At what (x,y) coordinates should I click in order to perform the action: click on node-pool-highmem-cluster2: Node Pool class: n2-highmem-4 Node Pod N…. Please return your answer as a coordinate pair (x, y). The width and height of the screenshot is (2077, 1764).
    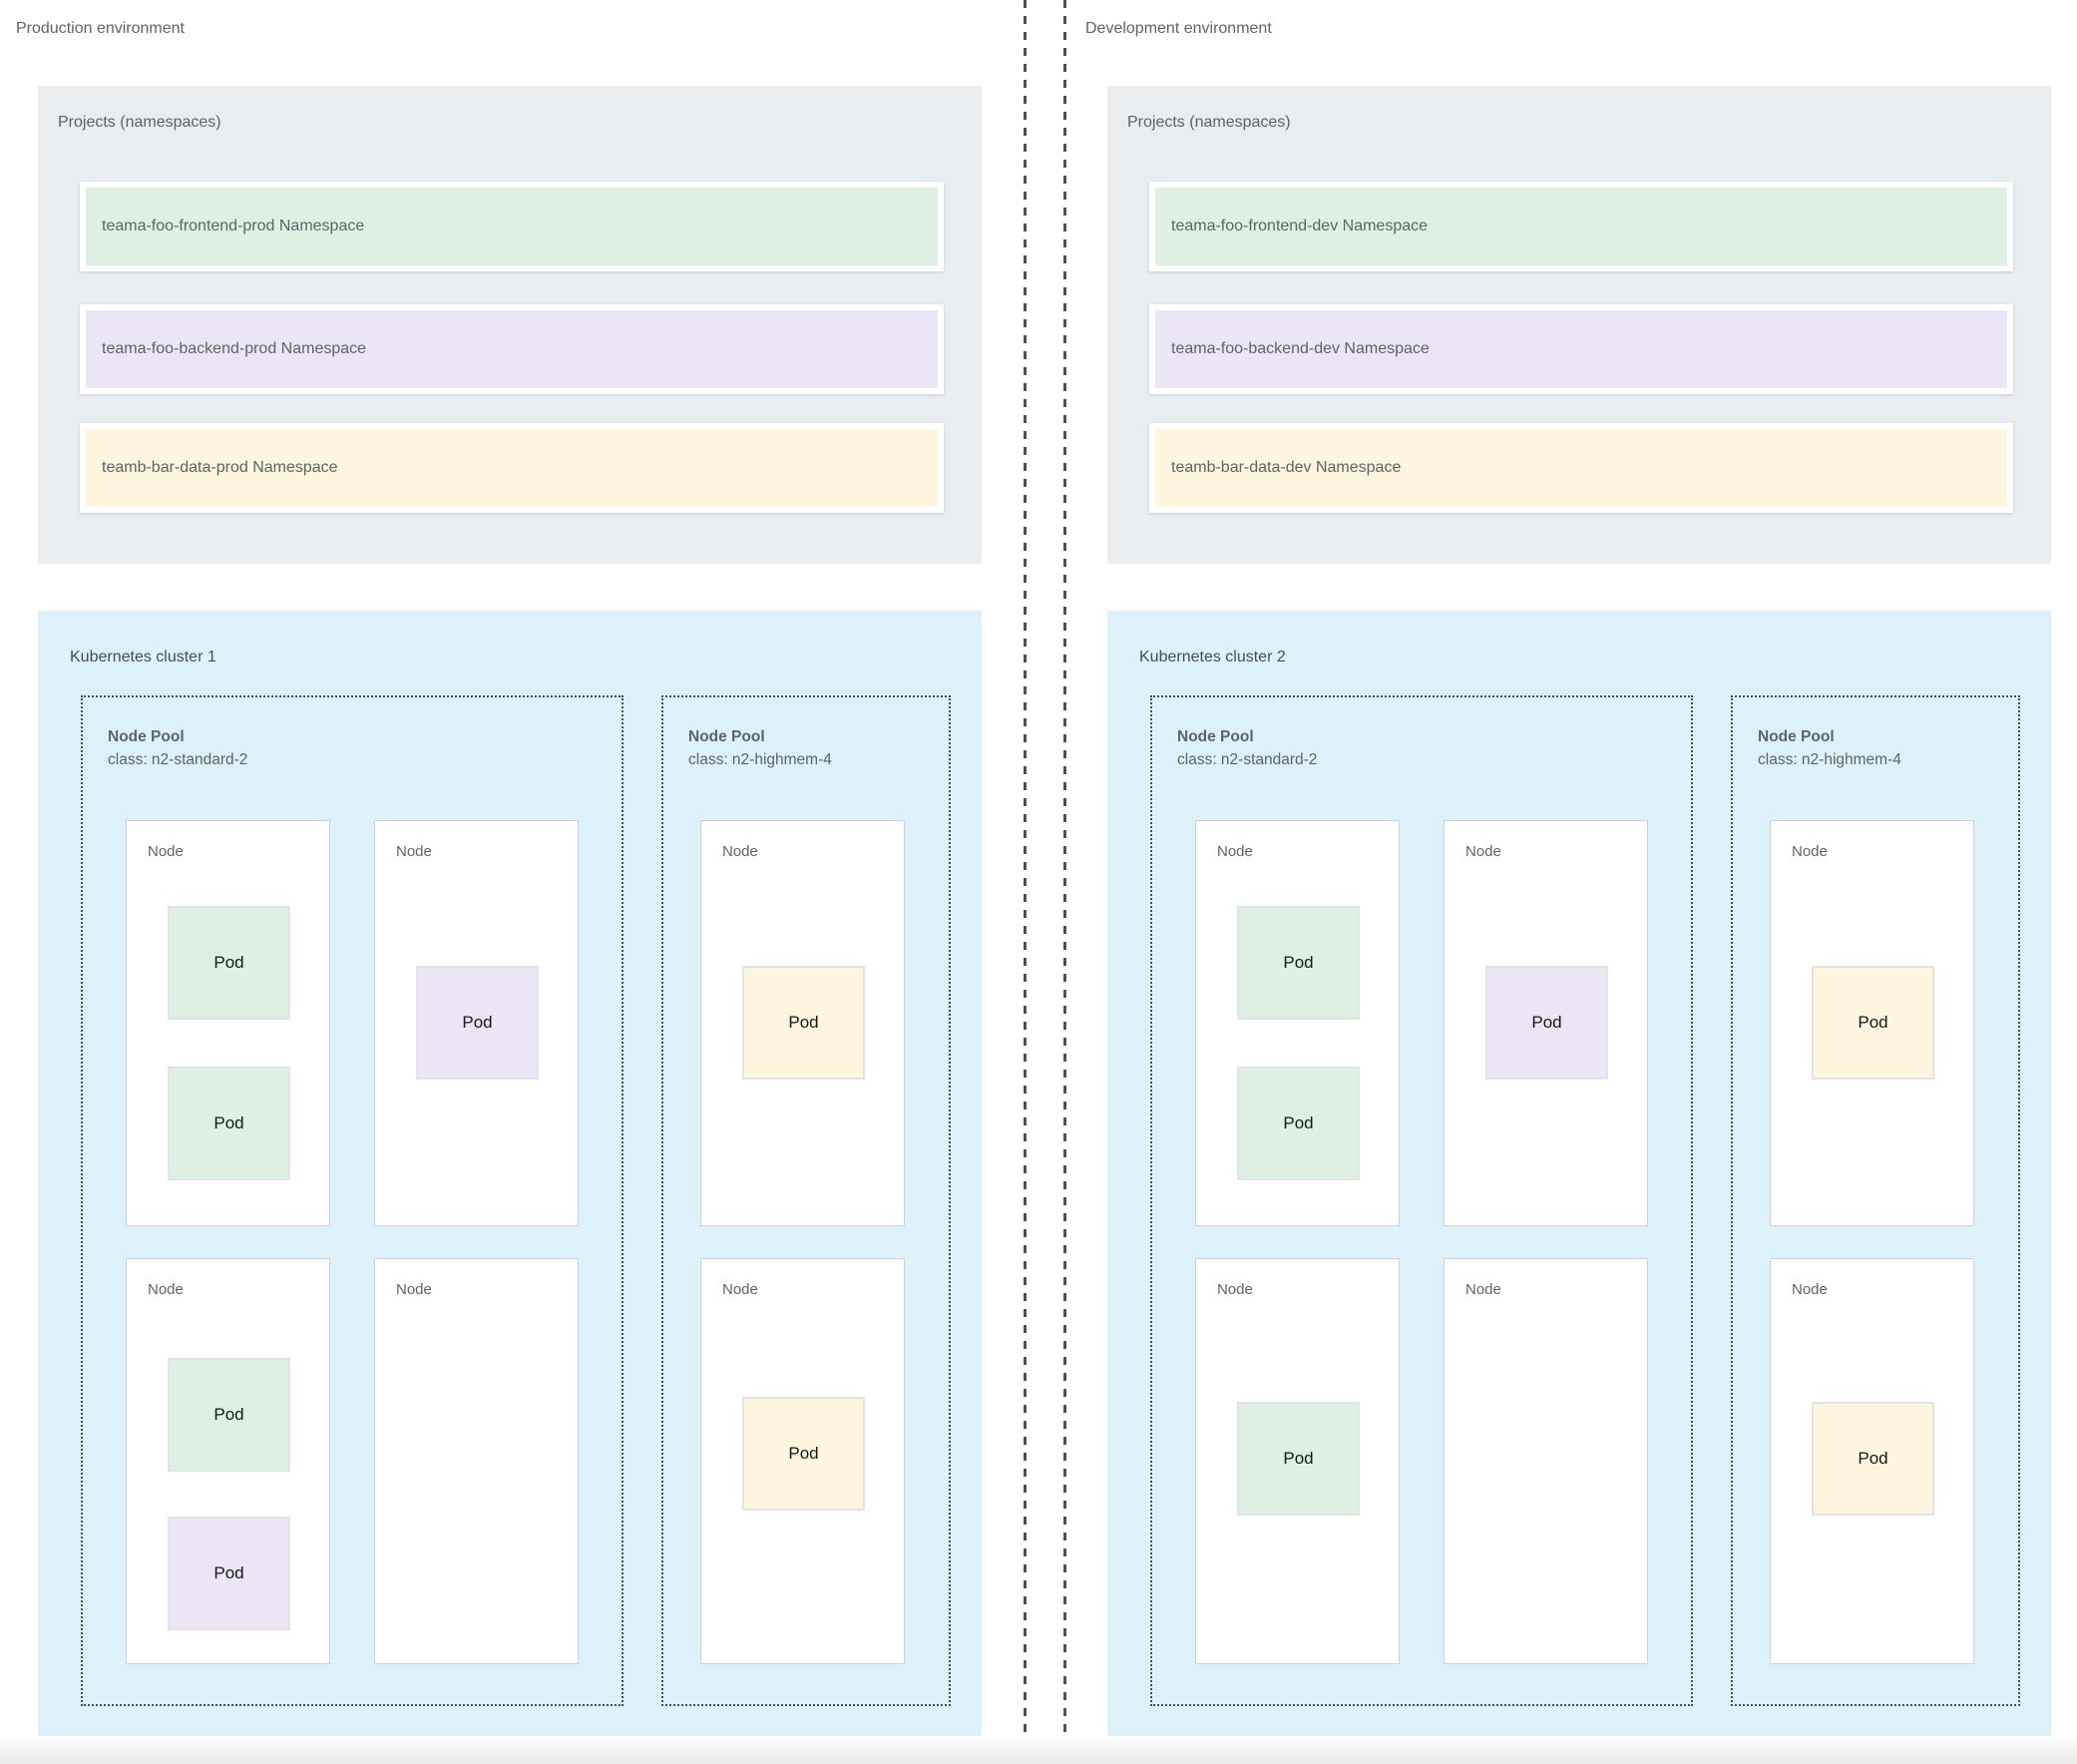
    Looking at the image, I should click on (1876, 1200).